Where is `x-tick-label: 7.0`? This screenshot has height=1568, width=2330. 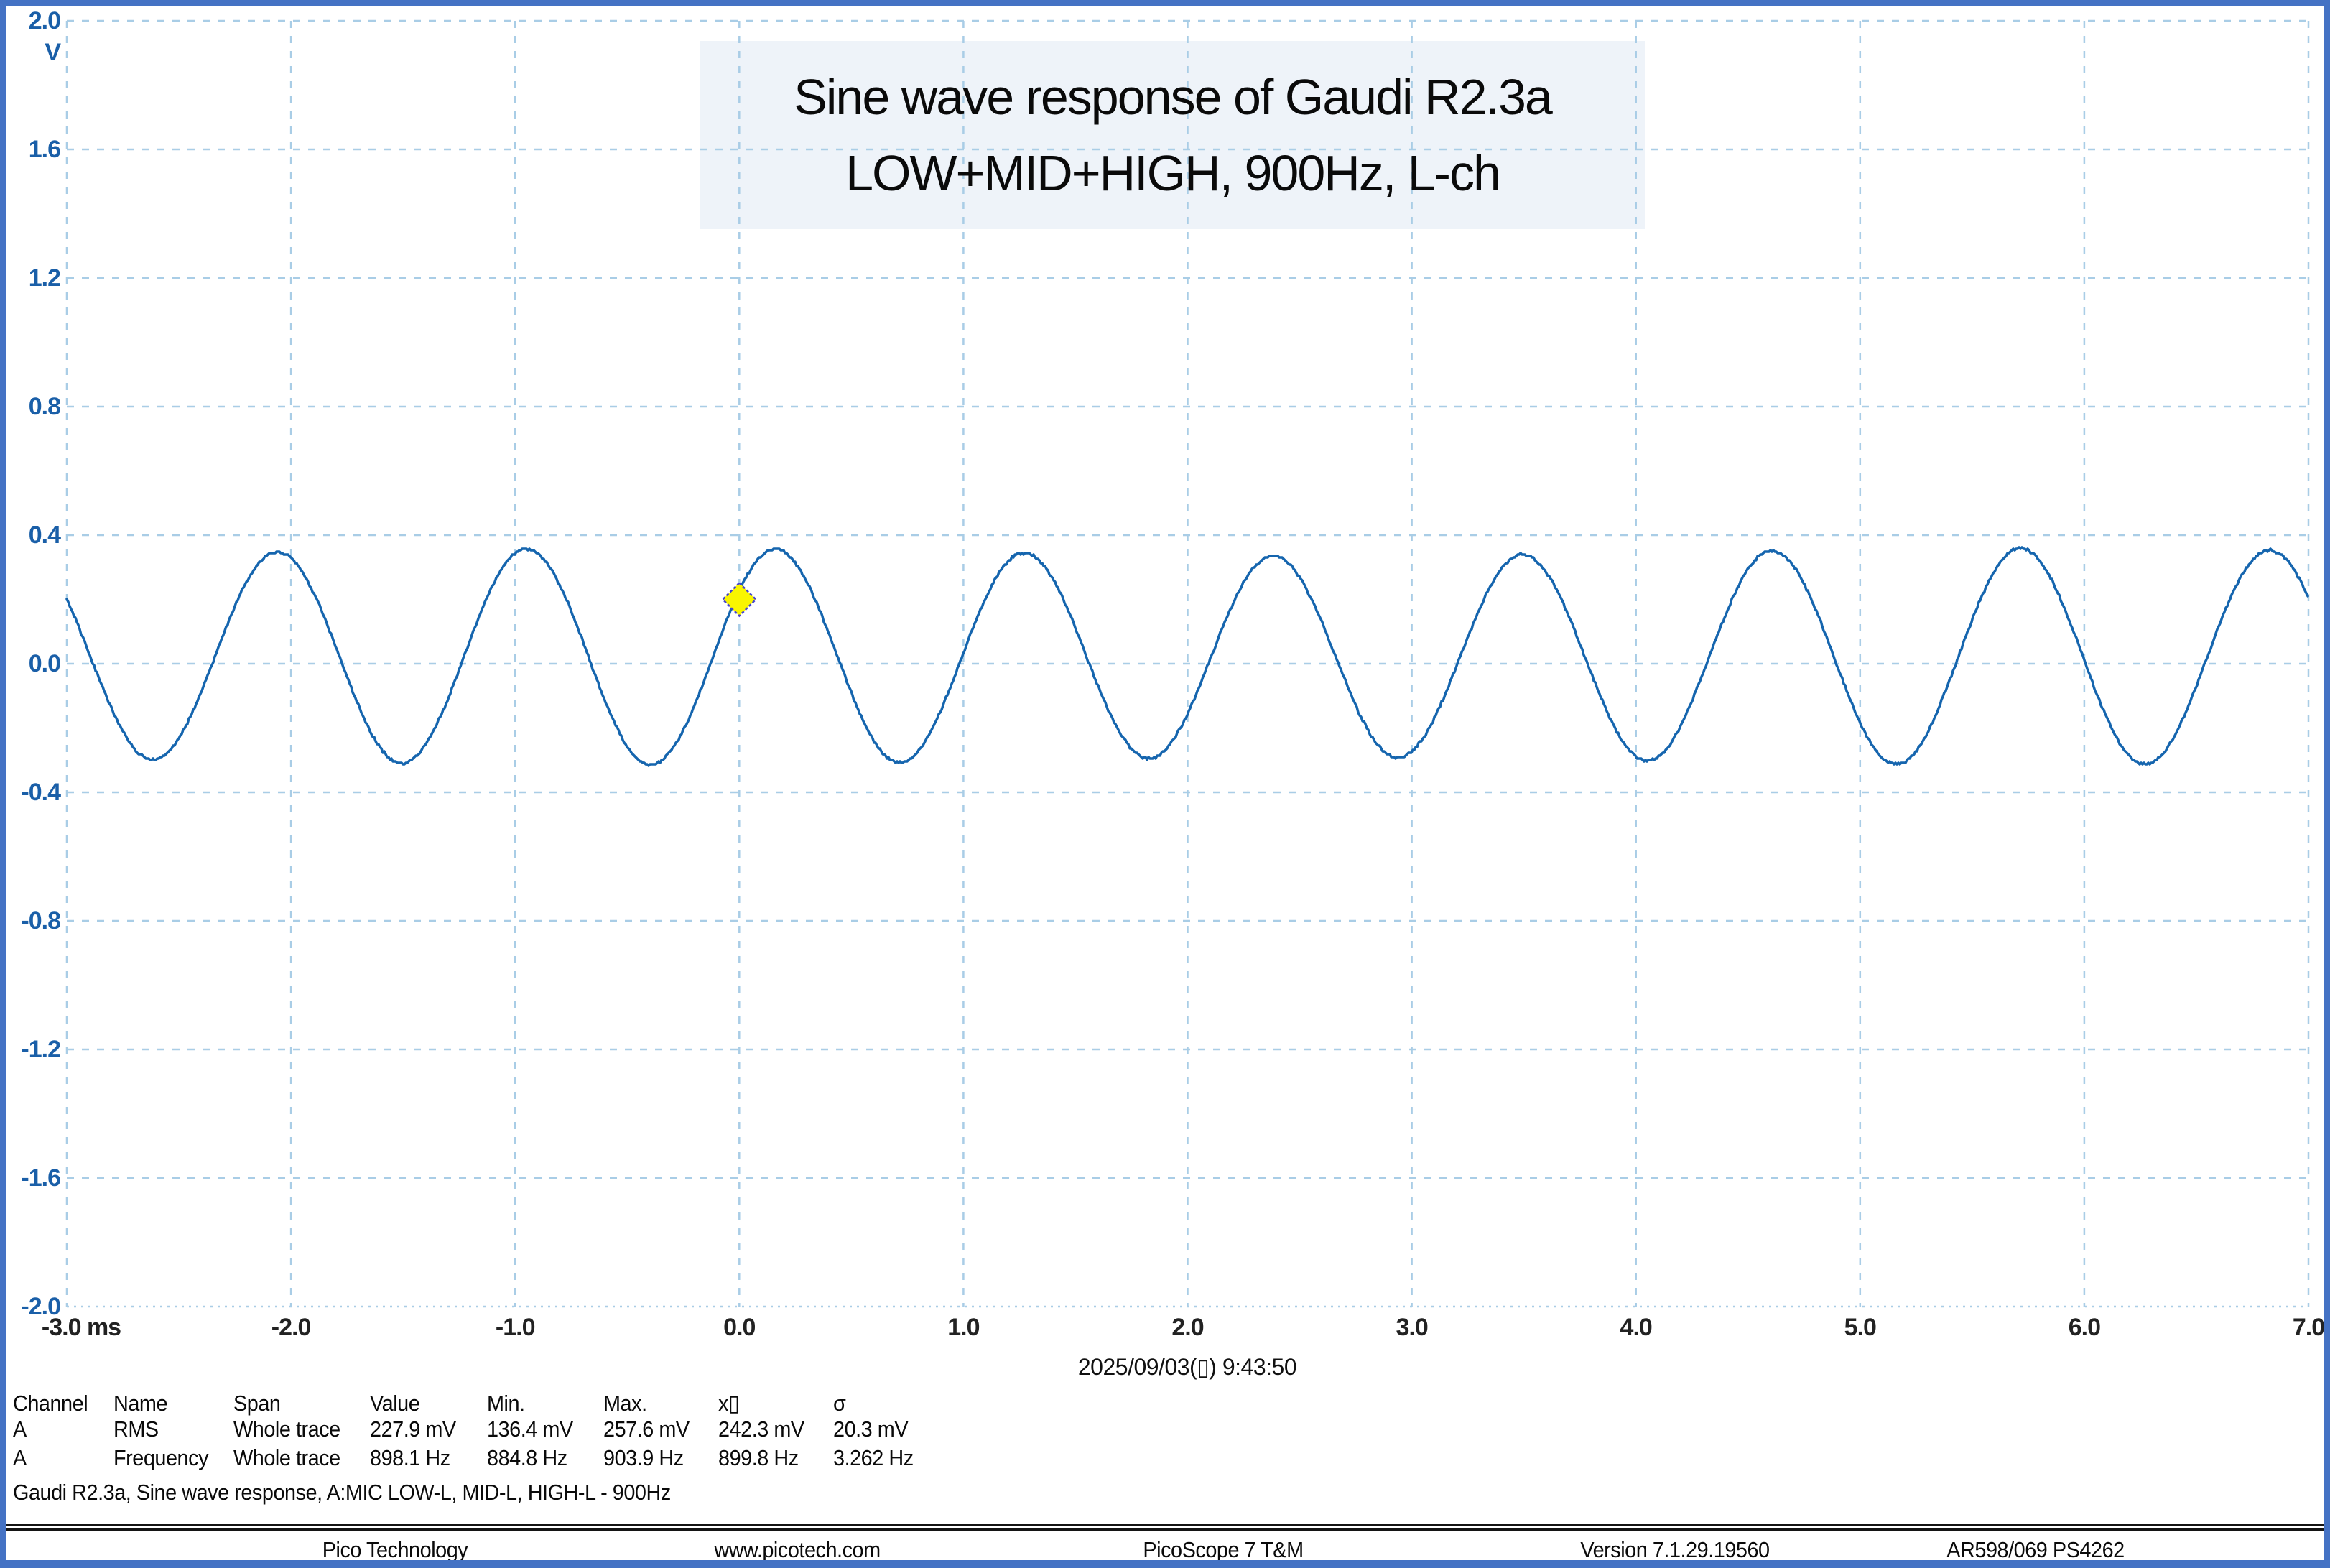 x-tick-label: 7.0 is located at coordinates (2308, 1328).